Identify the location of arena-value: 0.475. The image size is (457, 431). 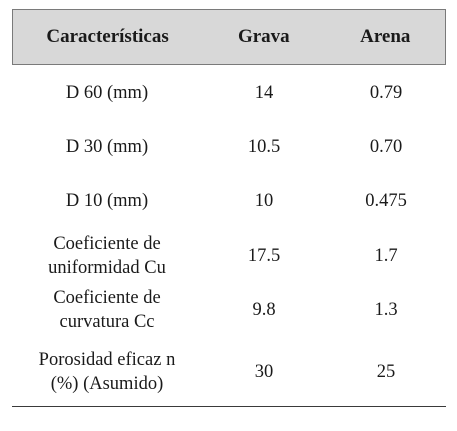
(386, 200).